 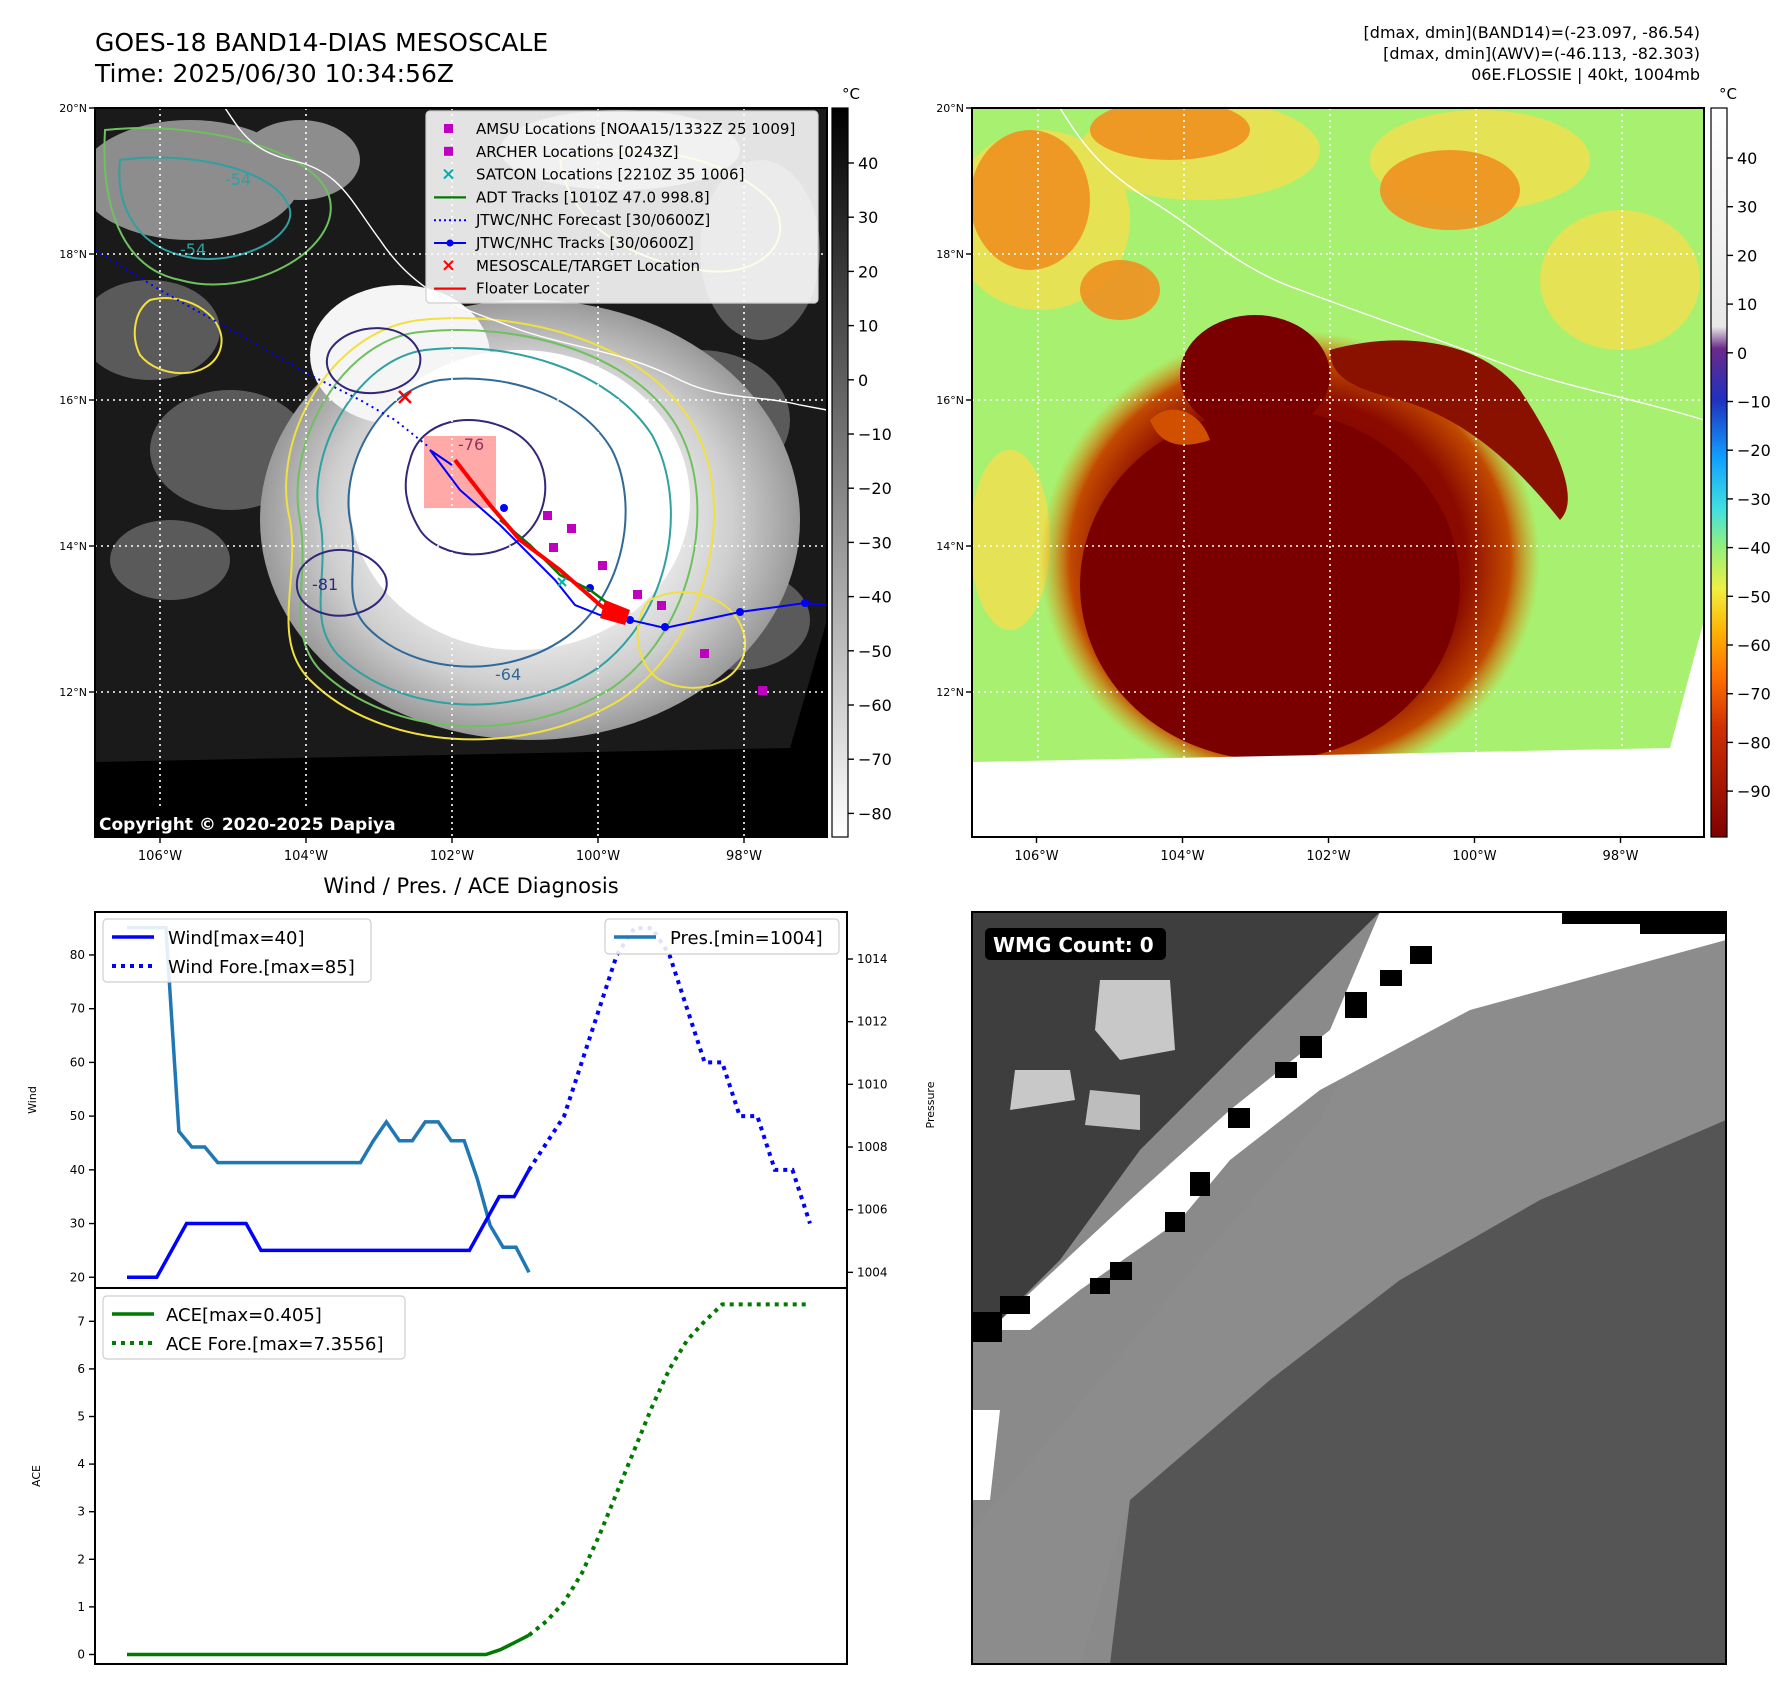 I want to click on wind-ytick: 80, so click(x=77, y=955).